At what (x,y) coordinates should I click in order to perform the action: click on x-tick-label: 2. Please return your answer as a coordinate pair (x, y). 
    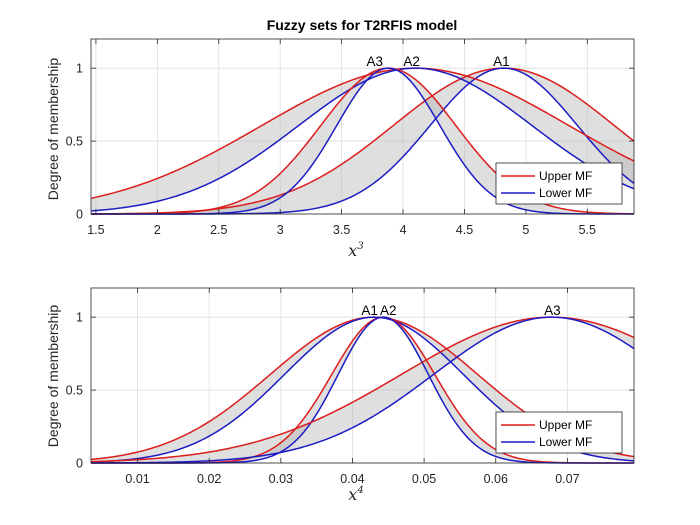
    Looking at the image, I should click on (157, 230).